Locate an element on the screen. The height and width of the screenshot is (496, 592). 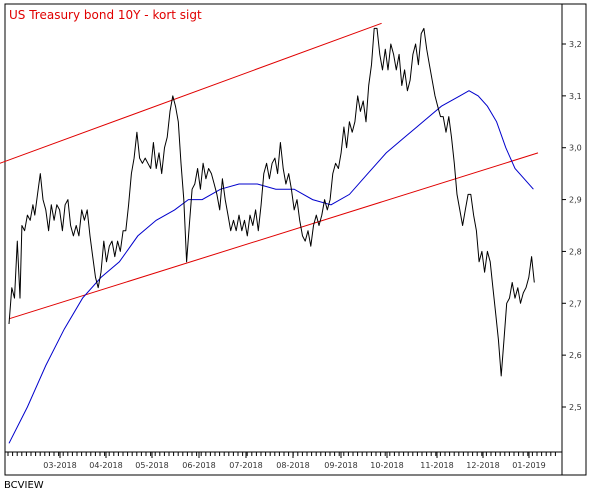
y-tick-label: 2,9 is located at coordinates (575, 200).